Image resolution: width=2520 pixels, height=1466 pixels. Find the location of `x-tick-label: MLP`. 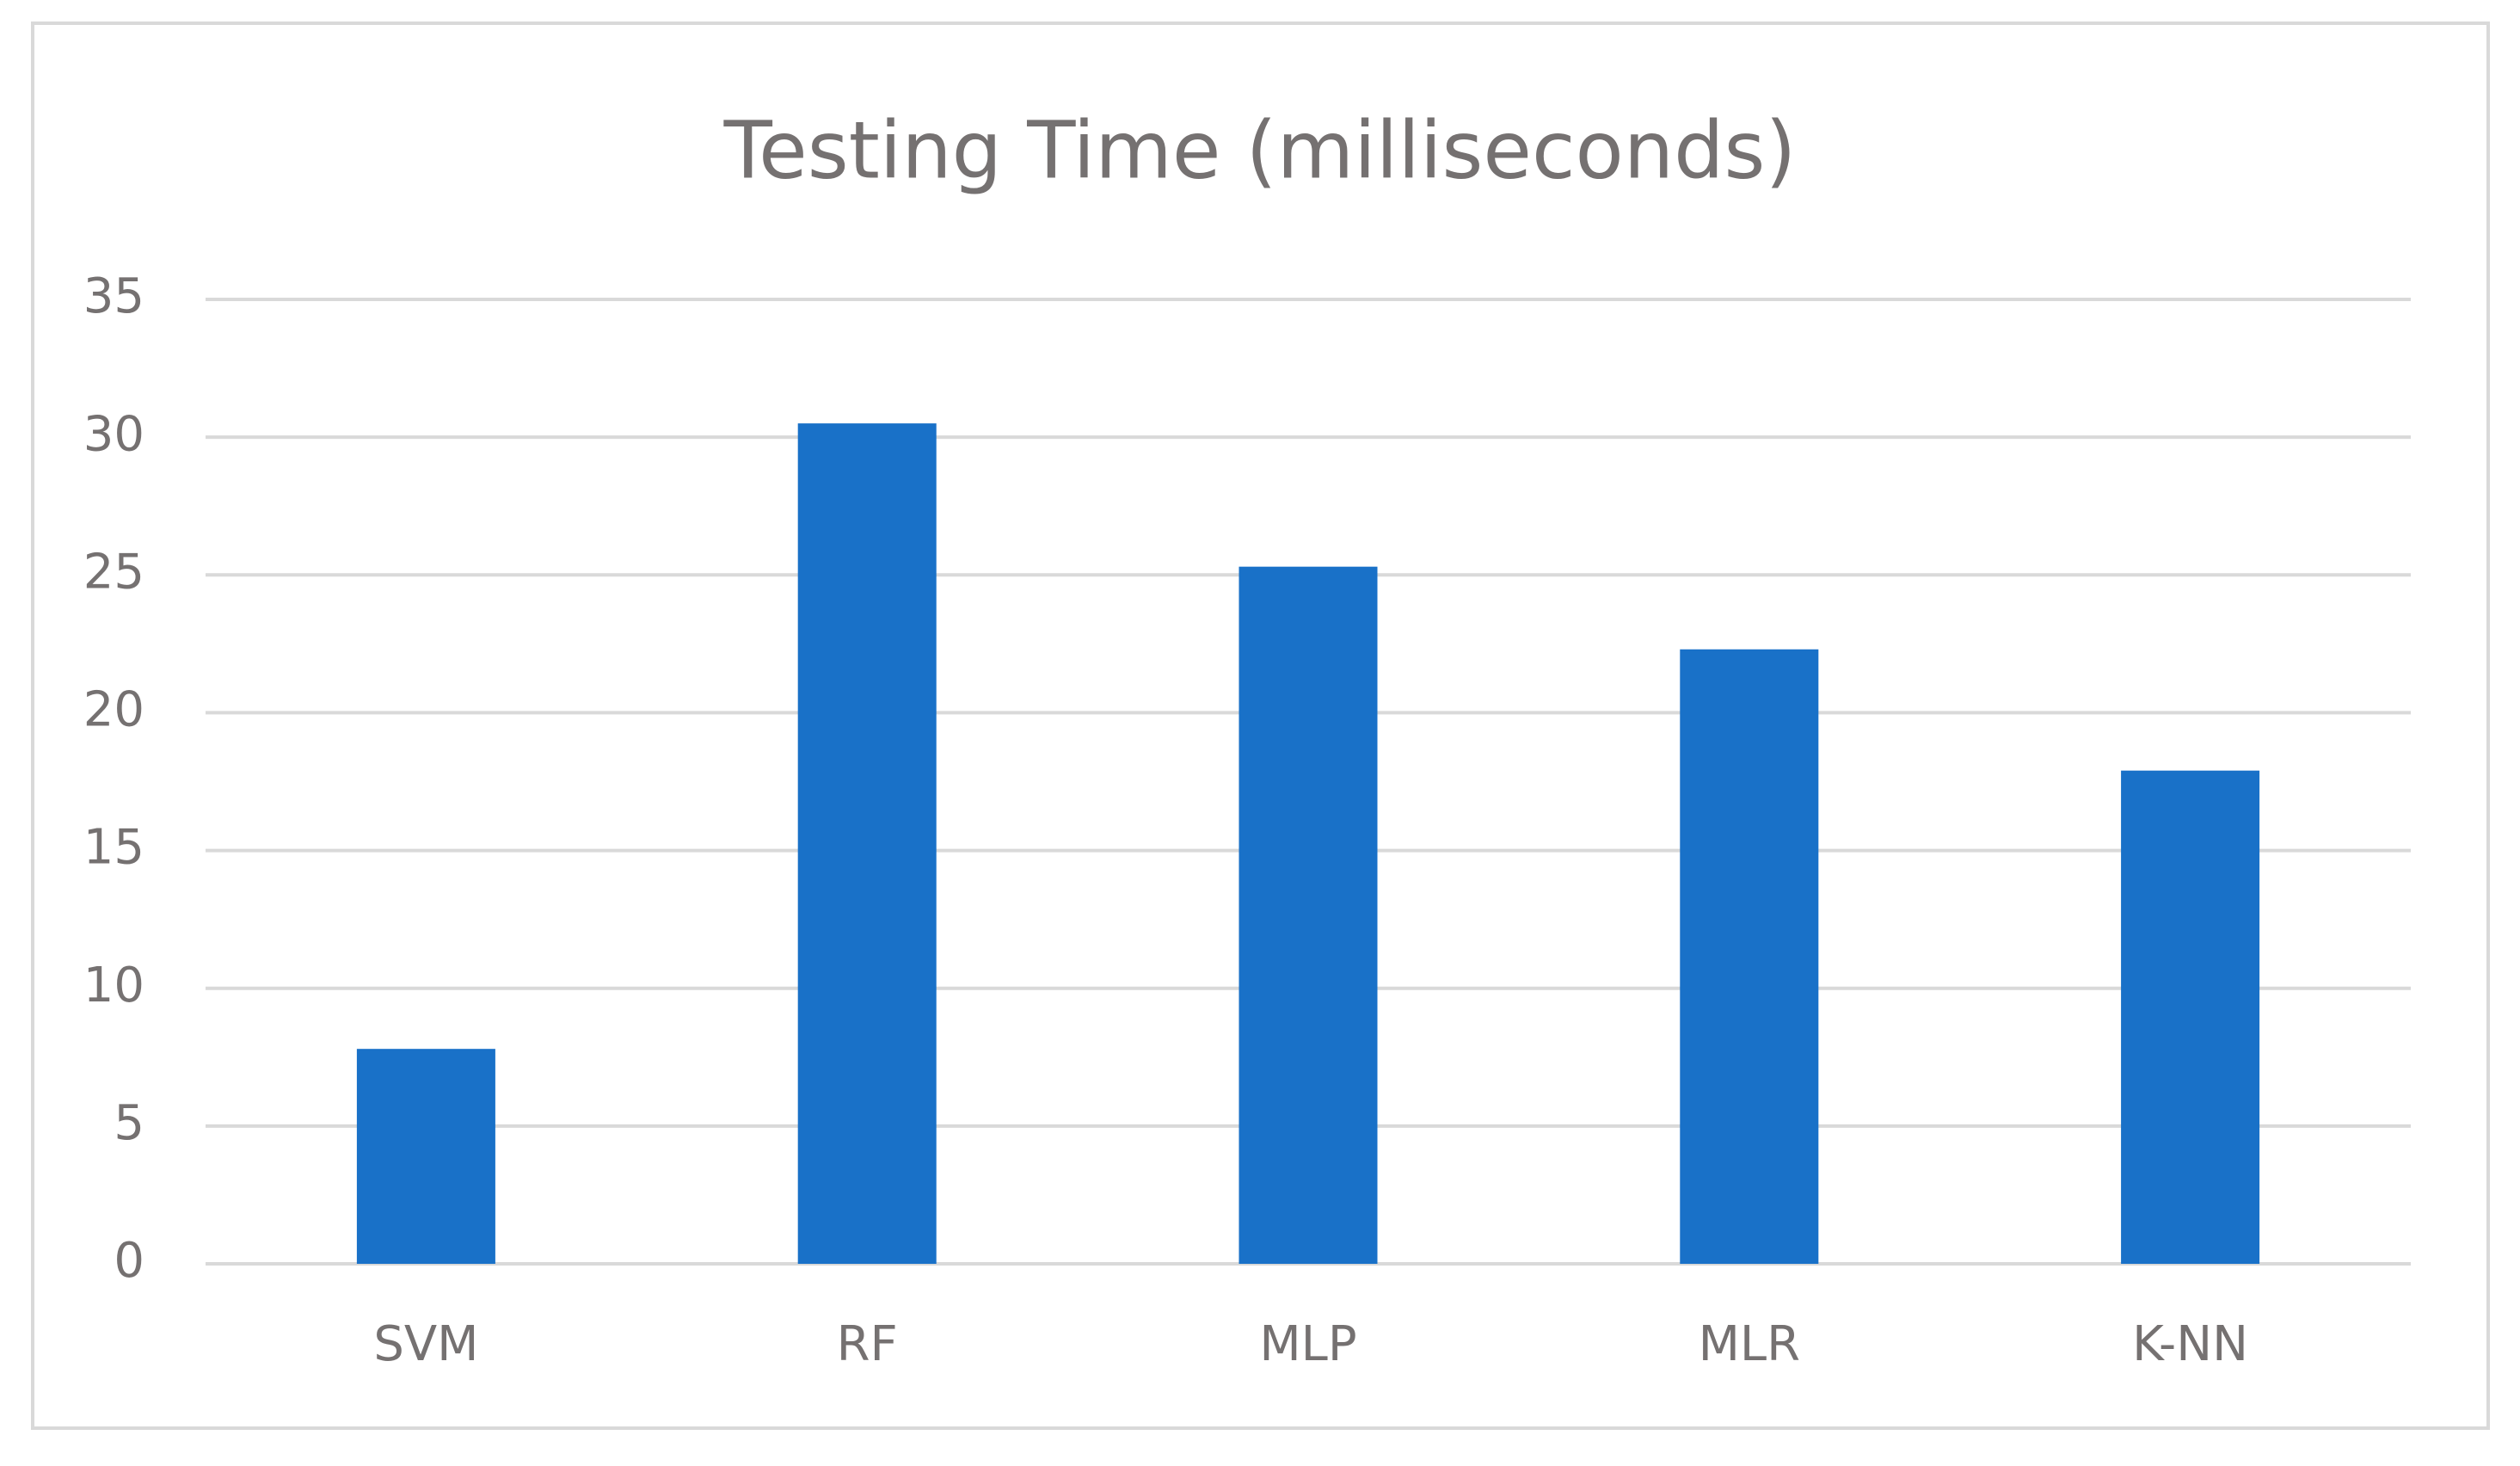

x-tick-label: MLP is located at coordinates (1308, 1344).